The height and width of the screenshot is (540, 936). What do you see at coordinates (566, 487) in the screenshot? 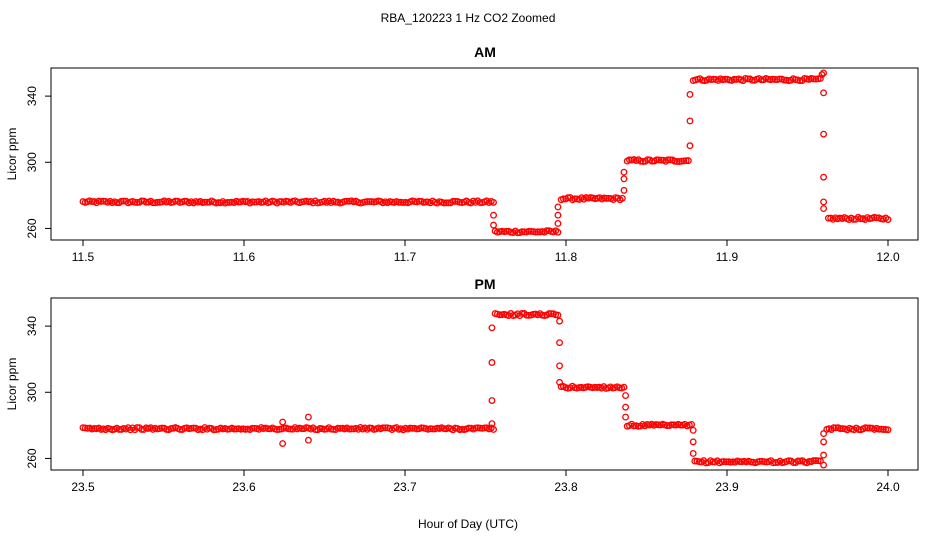
I see `panel-pm-xtick-label: 23.8` at bounding box center [566, 487].